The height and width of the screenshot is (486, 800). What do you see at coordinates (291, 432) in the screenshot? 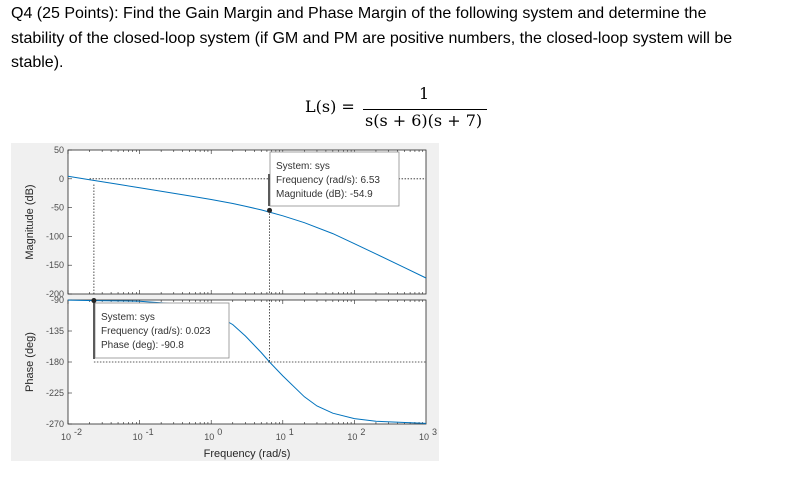
I see `frequency-x-tick-exponent: 1` at bounding box center [291, 432].